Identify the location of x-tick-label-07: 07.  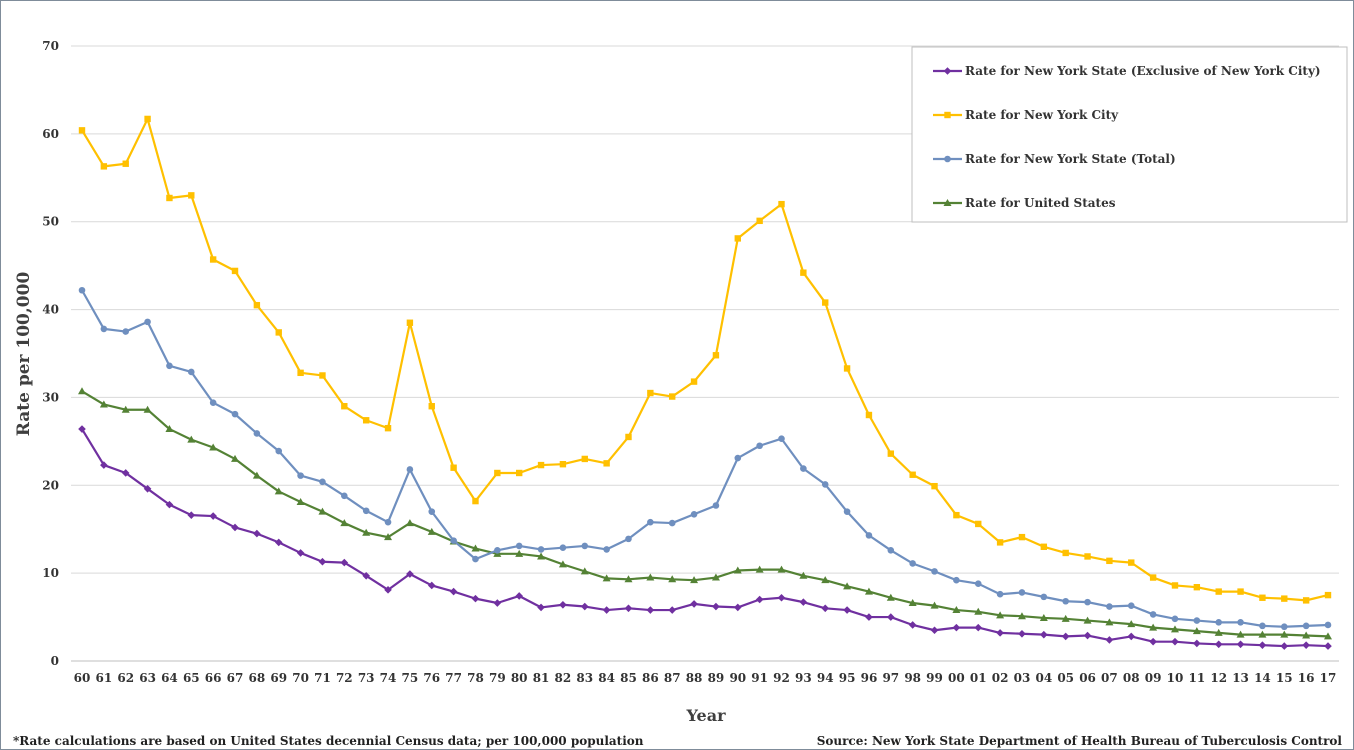
(1109, 678).